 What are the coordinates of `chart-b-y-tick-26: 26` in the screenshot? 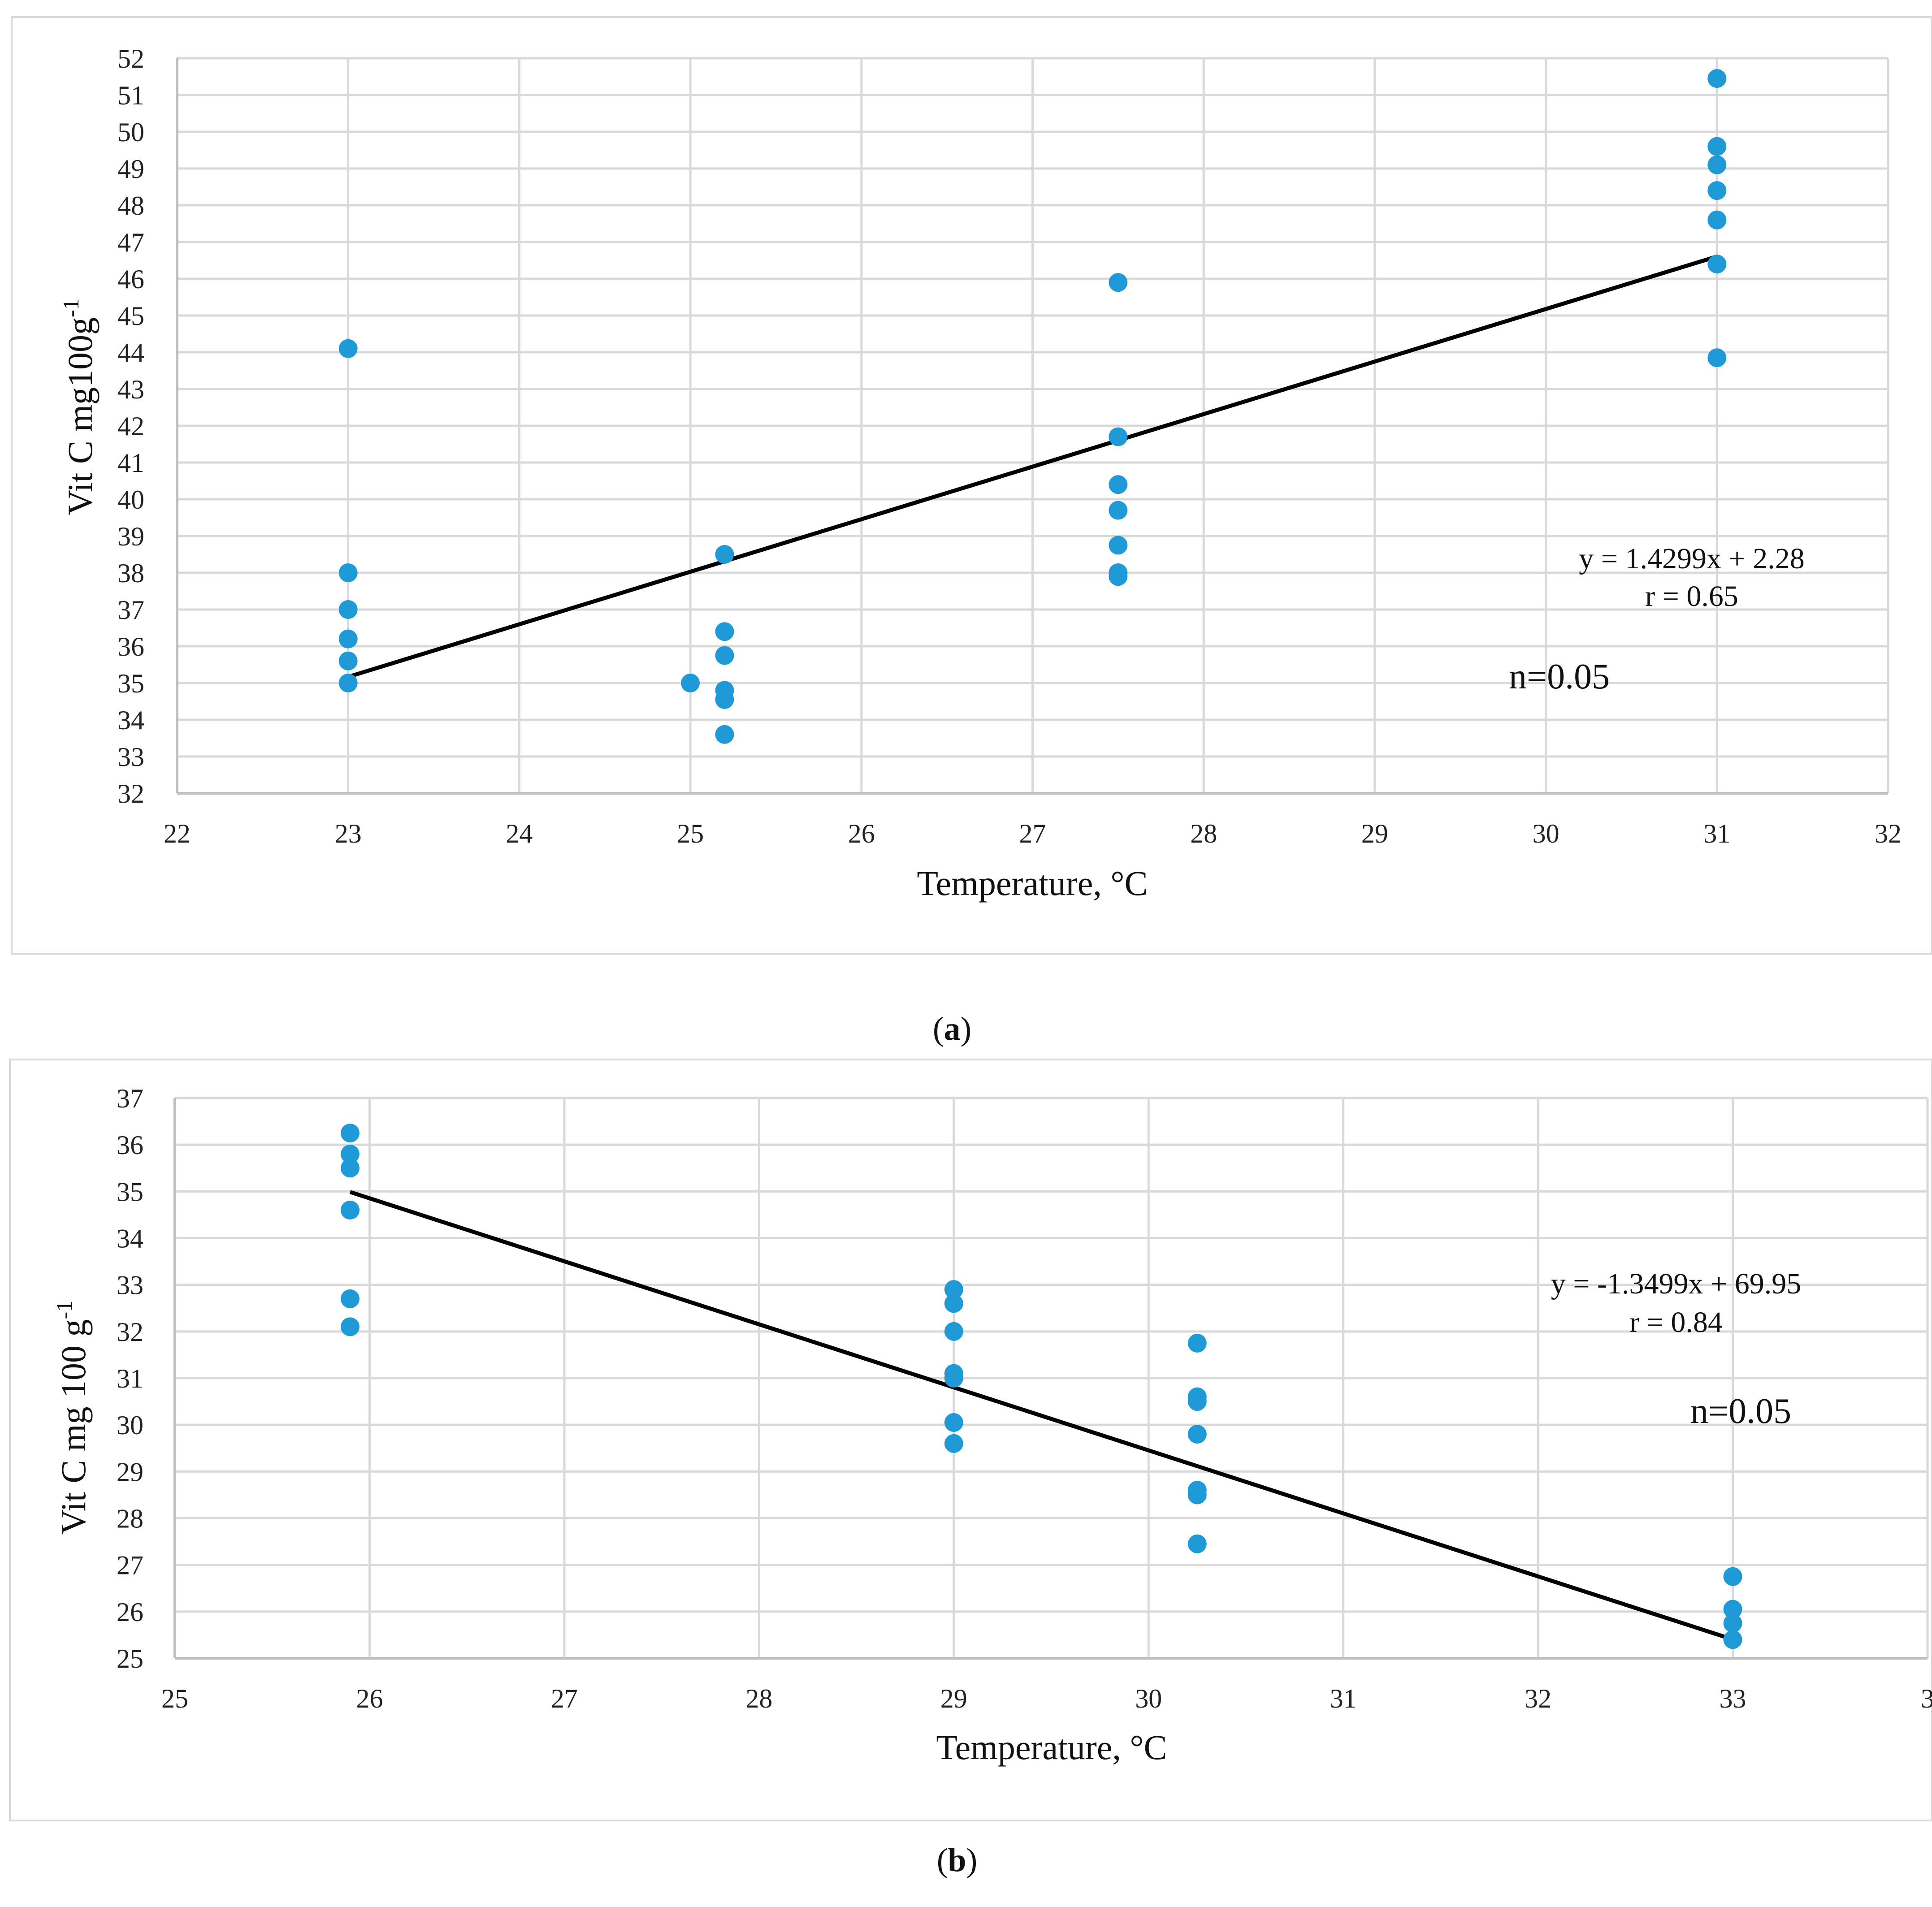 It's located at (130, 1612).